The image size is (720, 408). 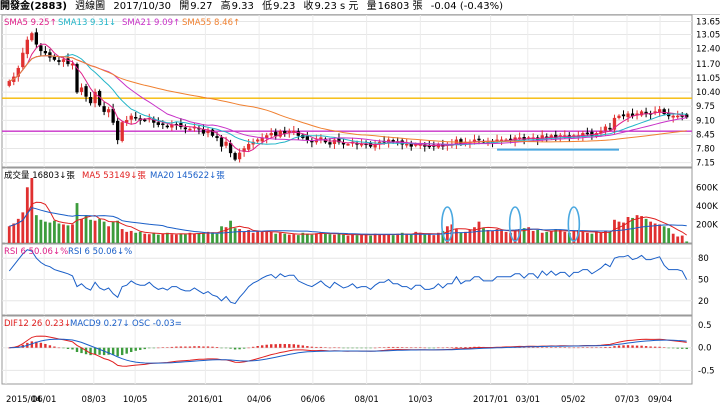 I want to click on x-tick-label: 08/03, so click(x=94, y=400).